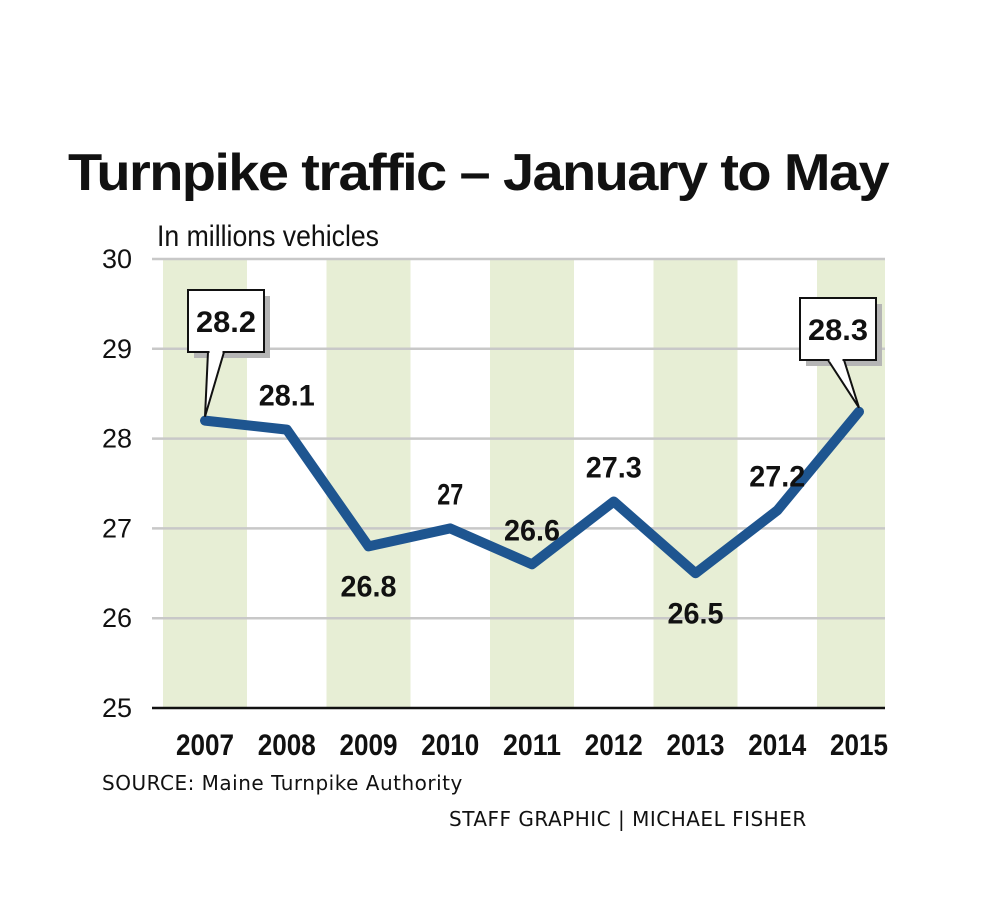 The image size is (1000, 898). What do you see at coordinates (859, 745) in the screenshot?
I see `x-tick-label: 2015` at bounding box center [859, 745].